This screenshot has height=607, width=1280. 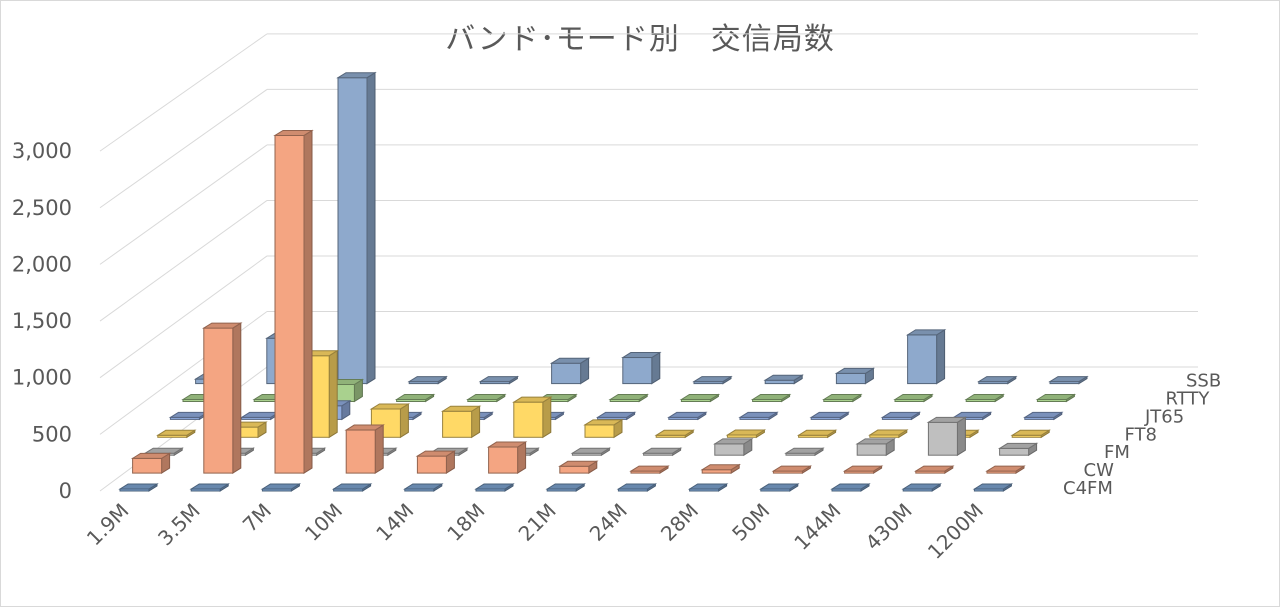 I want to click on bar-cw-18M, so click(x=507, y=458).